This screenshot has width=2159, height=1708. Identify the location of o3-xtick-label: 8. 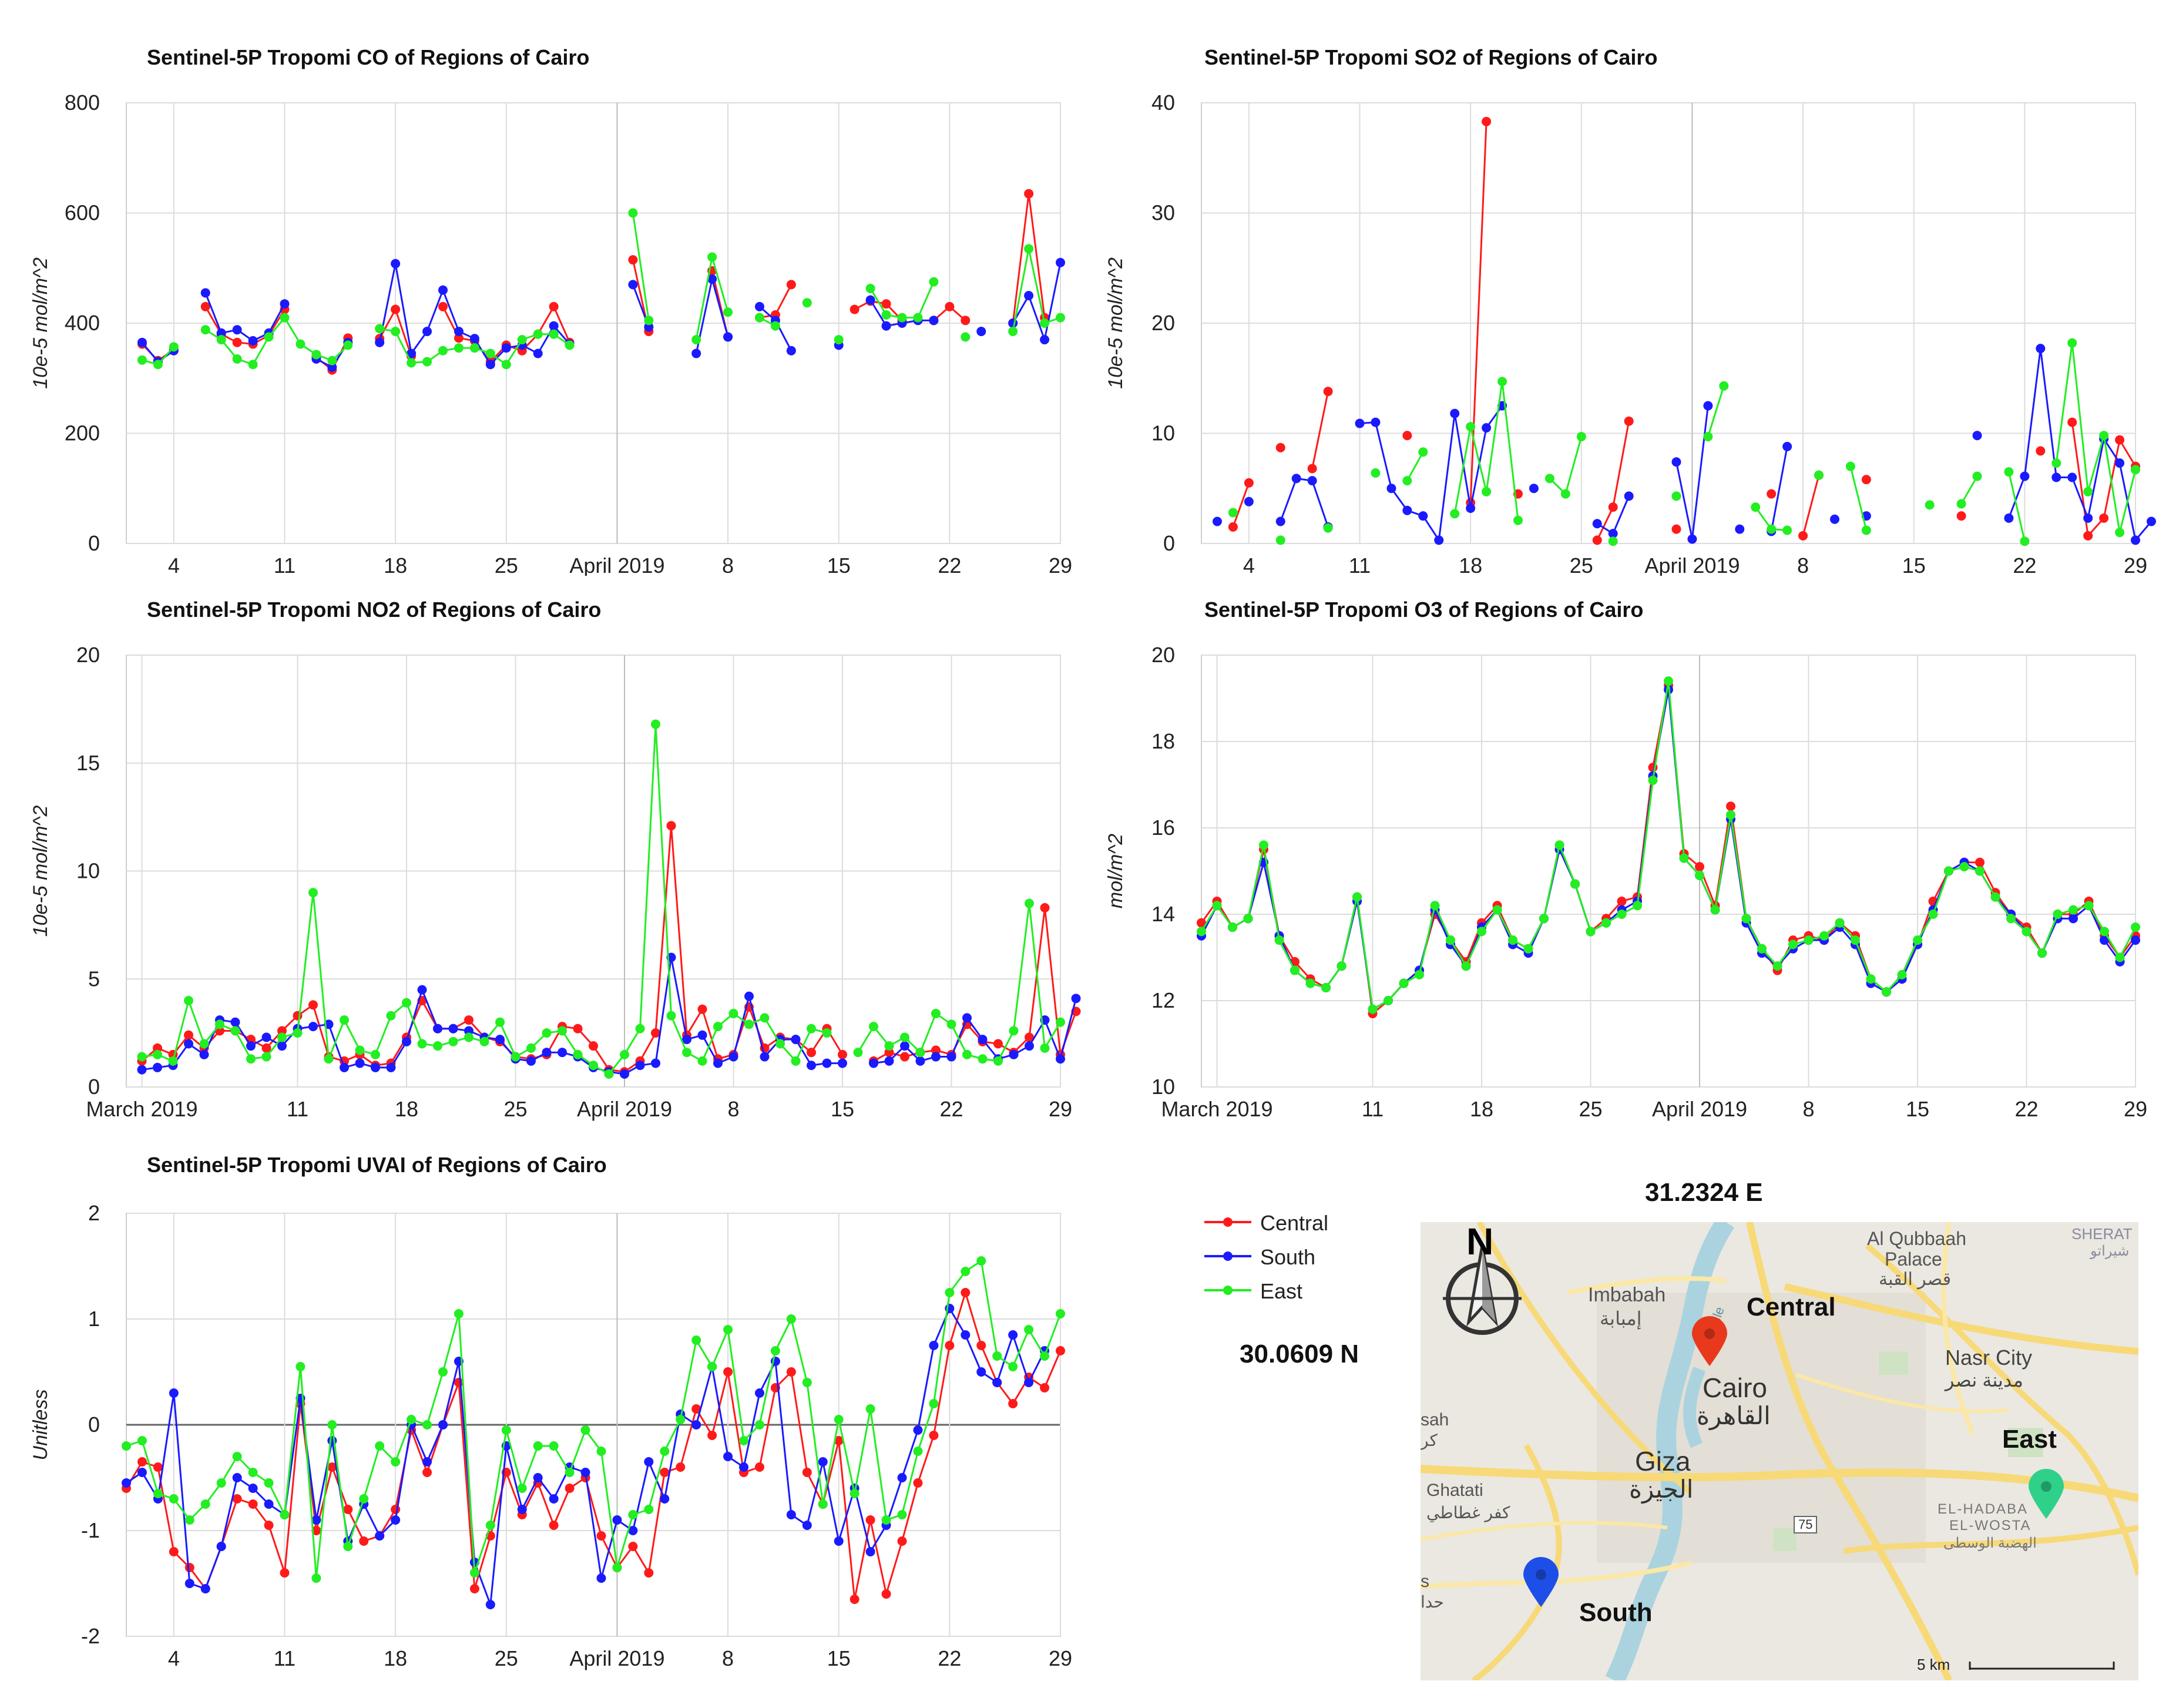
(1808, 1109).